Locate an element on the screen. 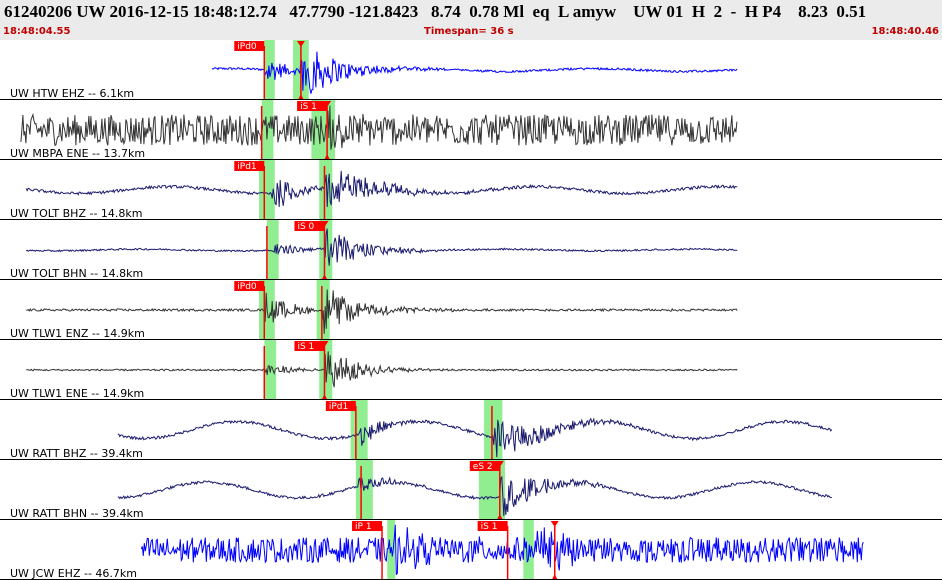 Image resolution: width=942 pixels, height=580 pixels. channel-9-station-label: UW JCW EHZ -- 46.7km is located at coordinates (73, 573).